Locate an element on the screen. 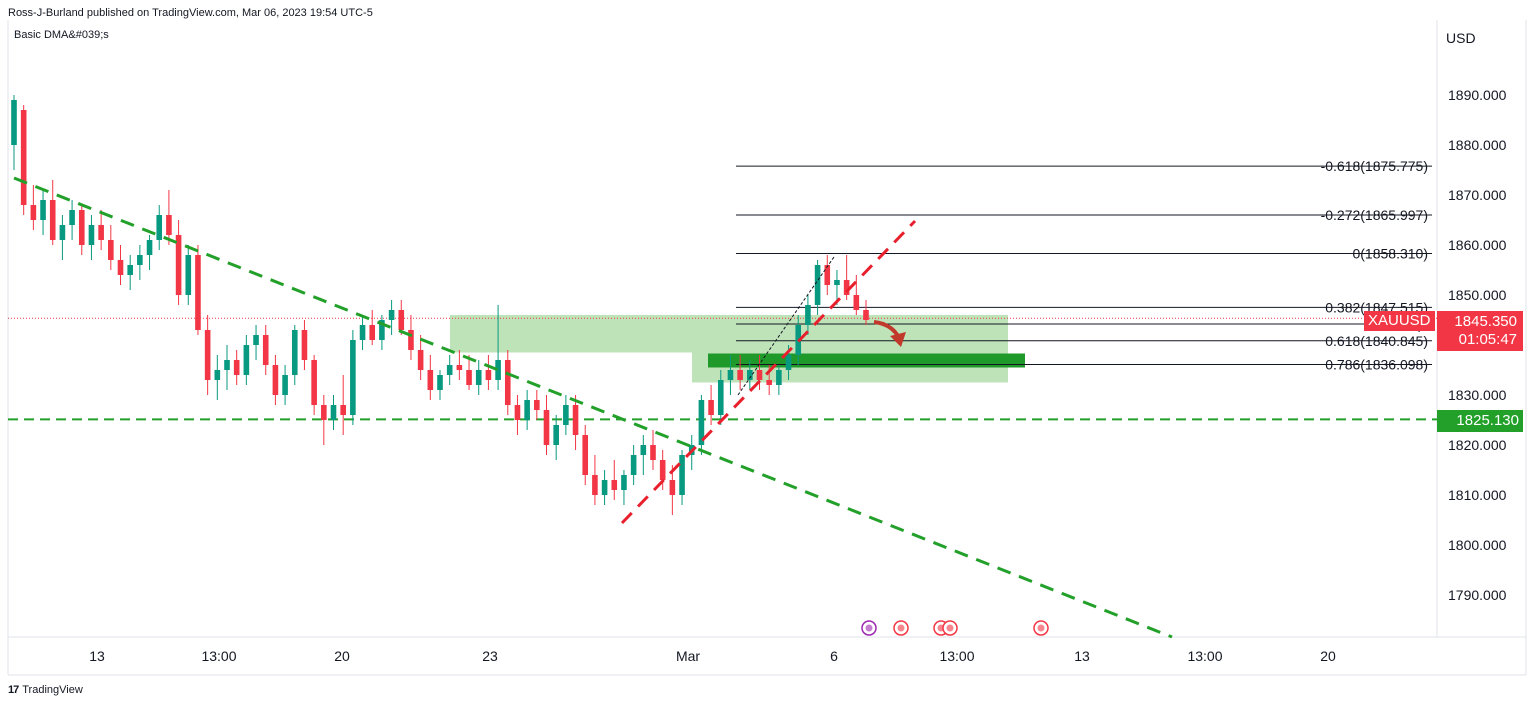 The width and height of the screenshot is (1536, 705). projection-arrowhead-icon is located at coordinates (898, 339).